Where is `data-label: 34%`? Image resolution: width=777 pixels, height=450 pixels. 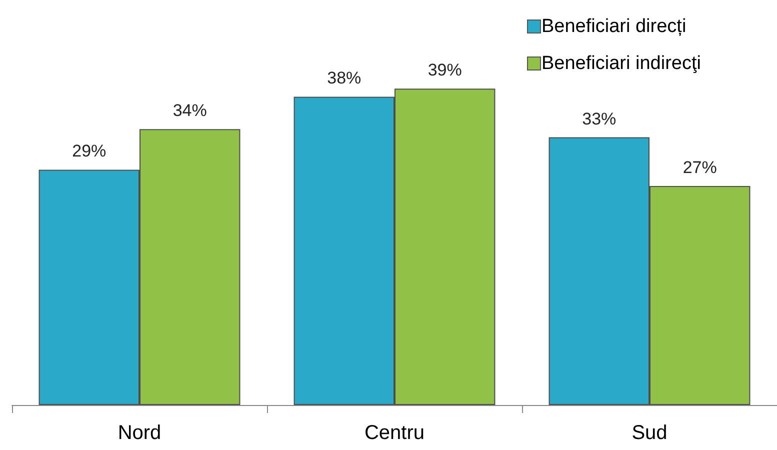
data-label: 34% is located at coordinates (189, 110).